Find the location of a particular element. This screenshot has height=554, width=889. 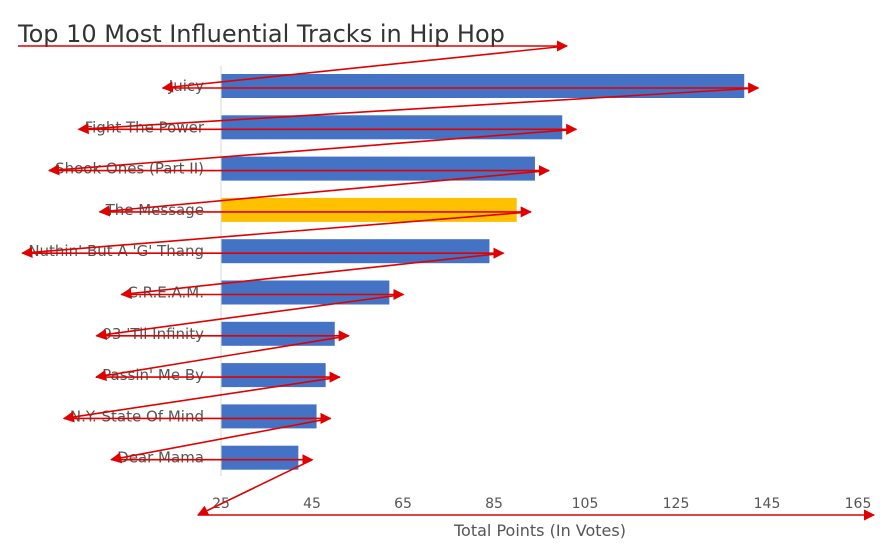

x-tick-labels: 25456585105125145165 is located at coordinates (541, 504).